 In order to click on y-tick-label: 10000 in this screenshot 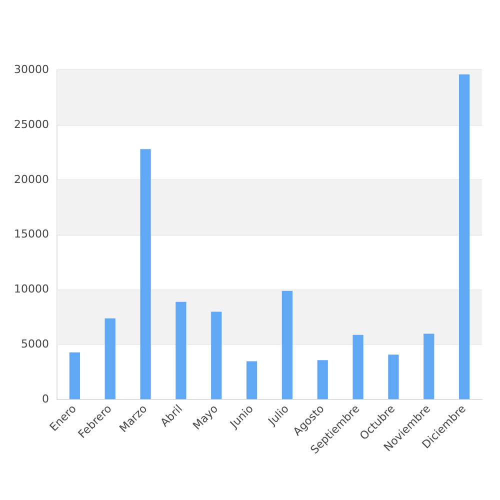, I will do `click(31, 289)`.